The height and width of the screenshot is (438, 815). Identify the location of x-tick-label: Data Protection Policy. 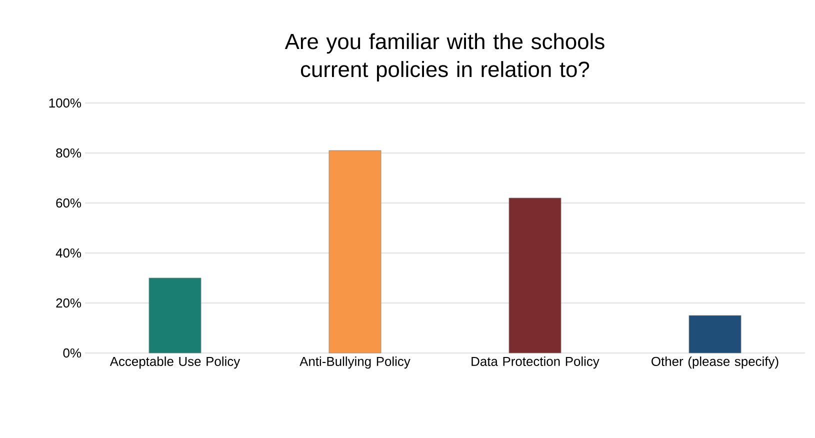
(536, 362).